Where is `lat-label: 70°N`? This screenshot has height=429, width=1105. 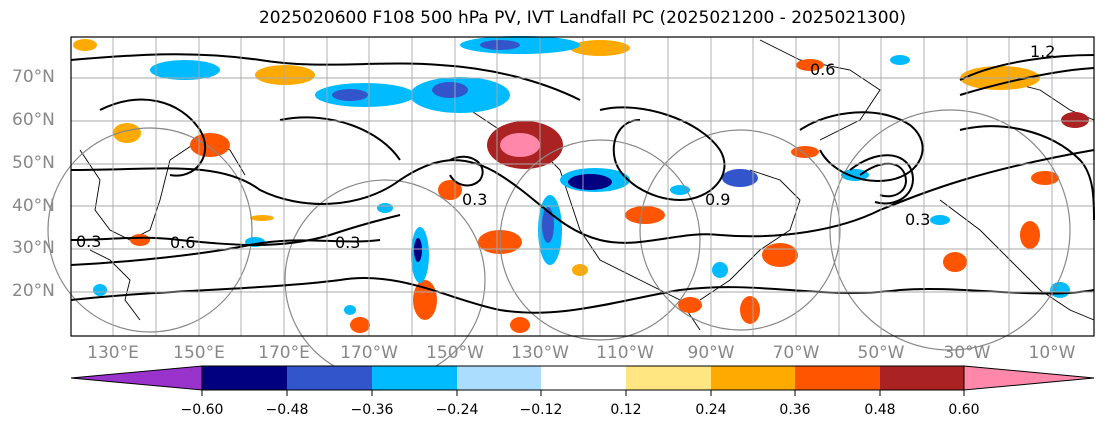 lat-label: 70°N is located at coordinates (33, 77).